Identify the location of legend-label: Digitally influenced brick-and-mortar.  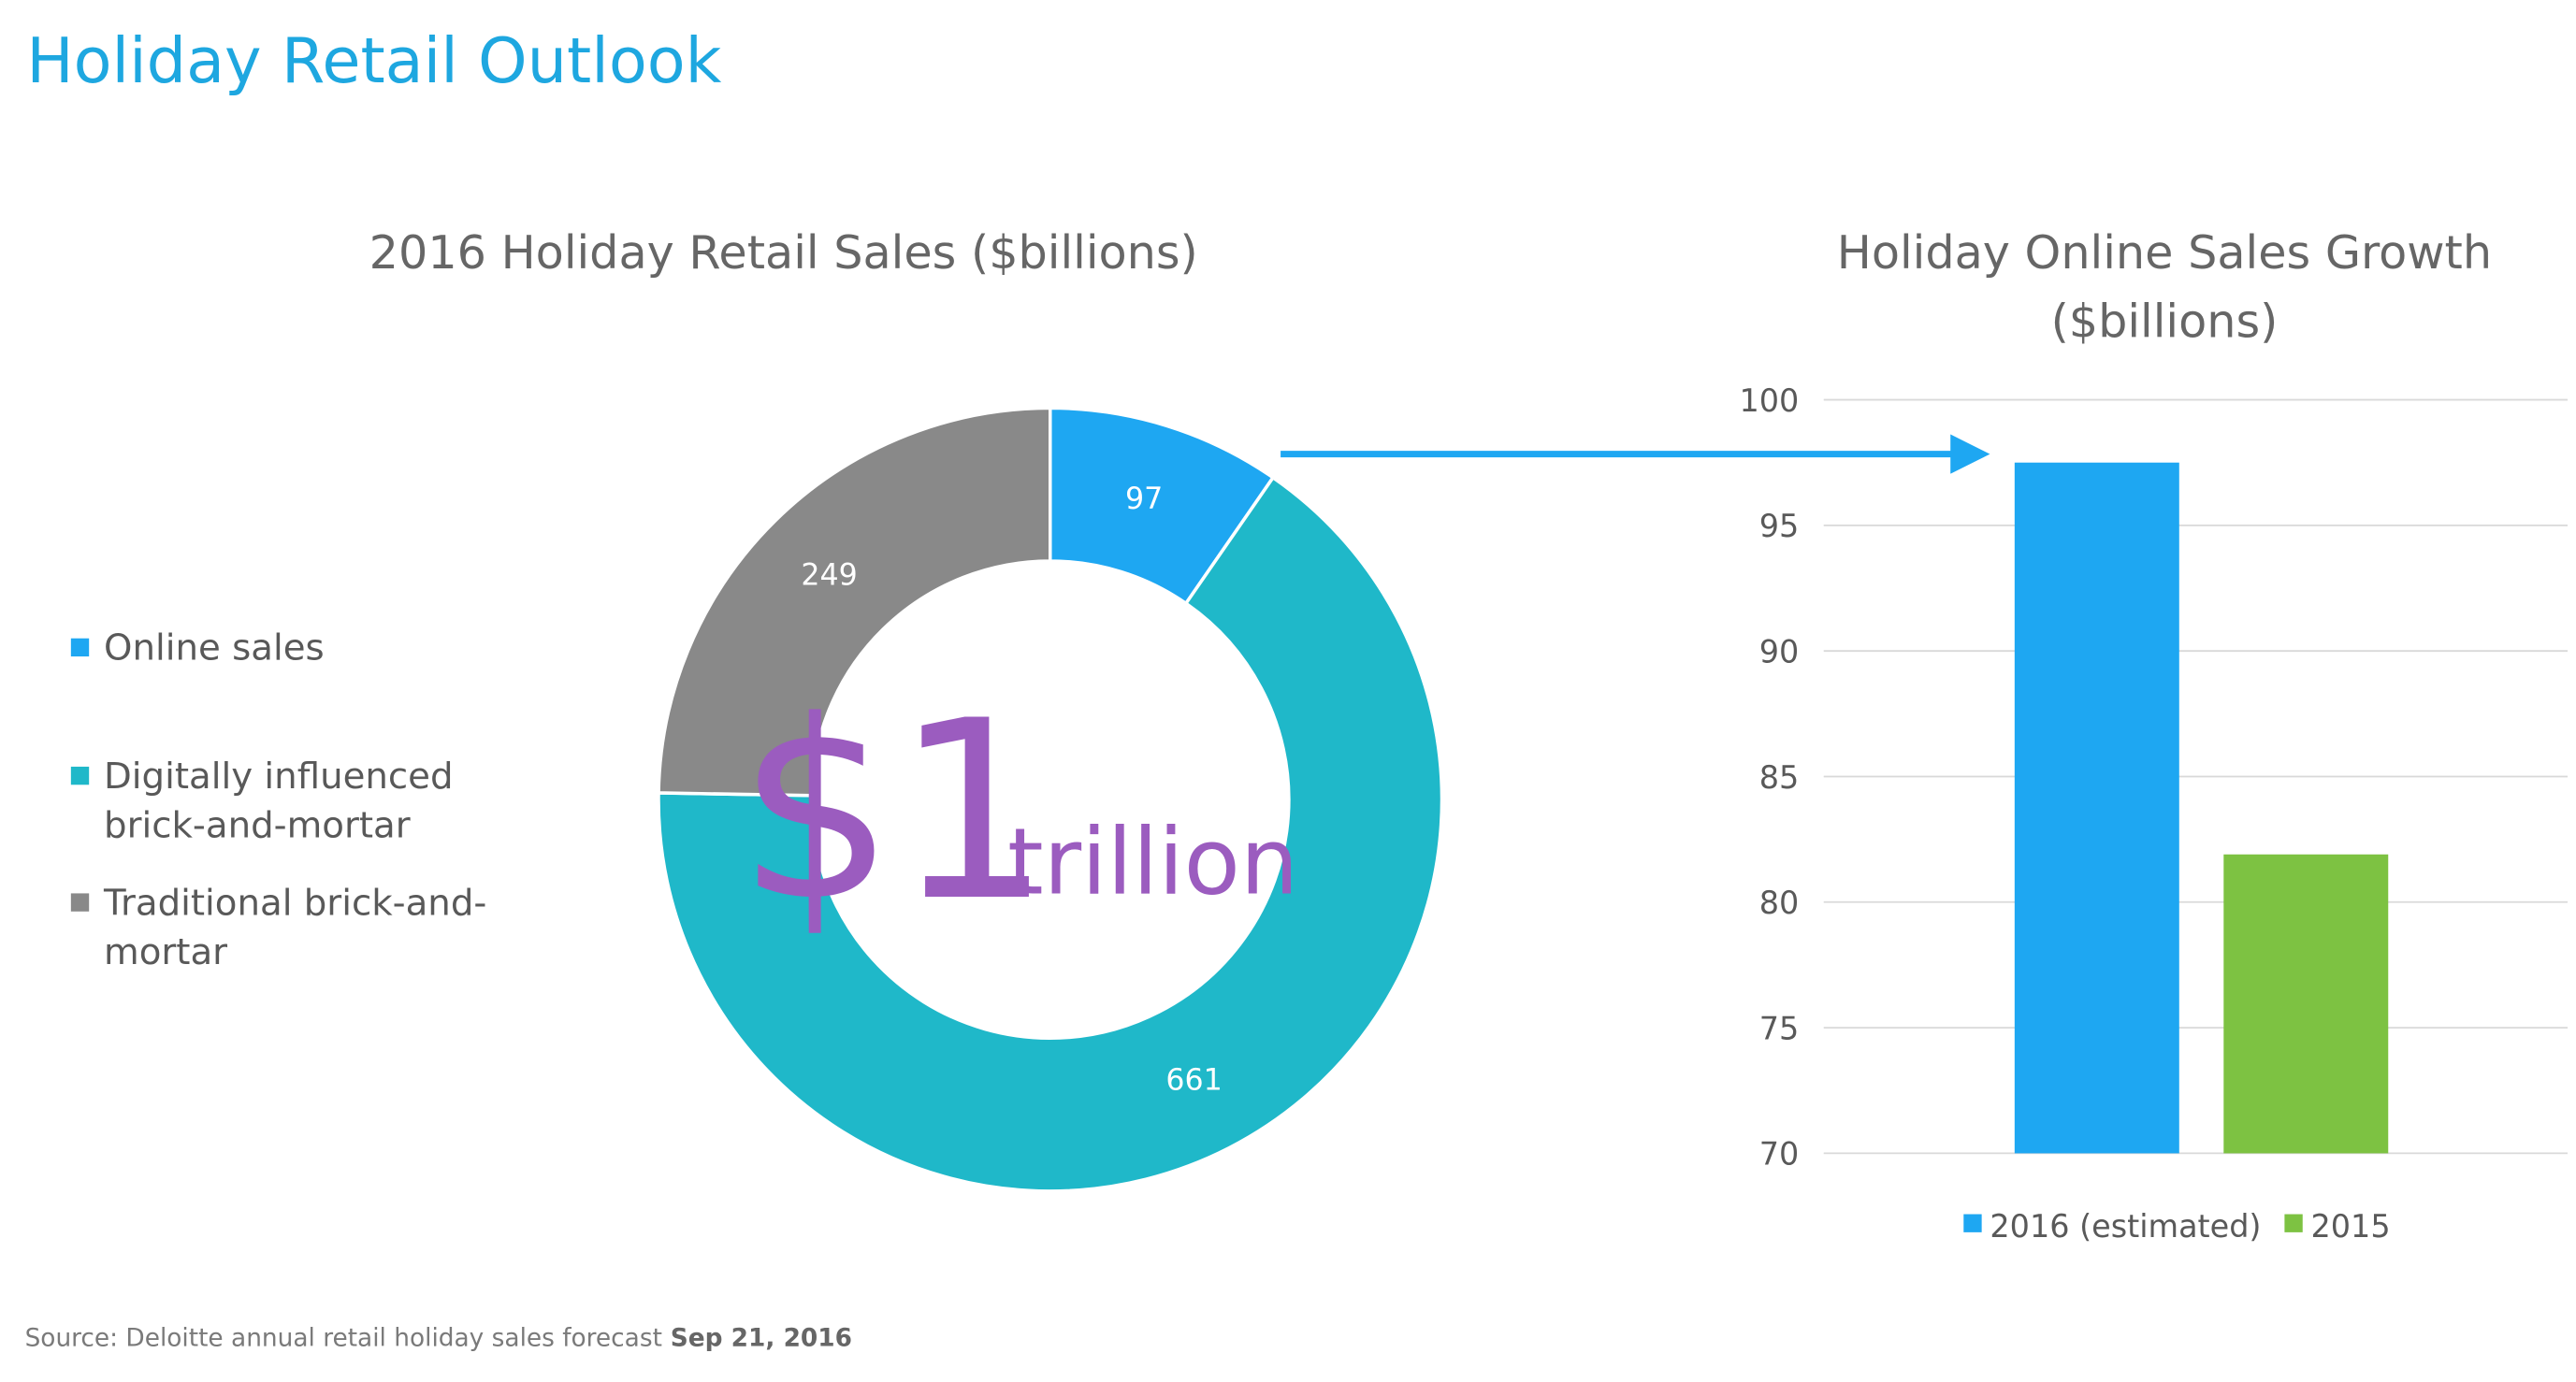
(279, 801).